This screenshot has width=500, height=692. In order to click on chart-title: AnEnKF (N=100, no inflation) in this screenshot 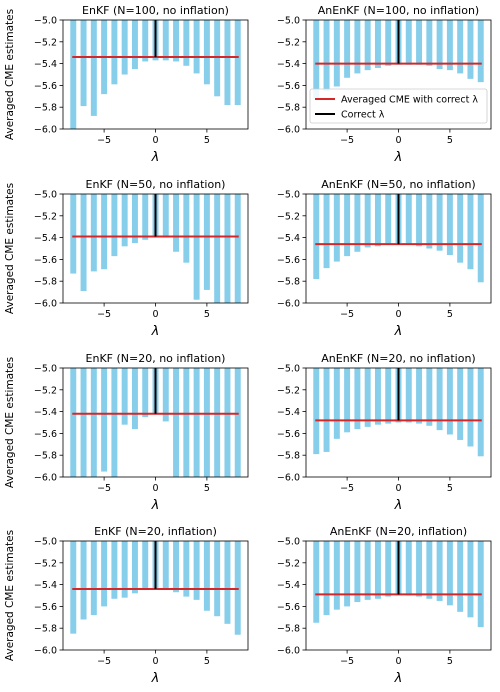, I will do `click(398, 10)`.